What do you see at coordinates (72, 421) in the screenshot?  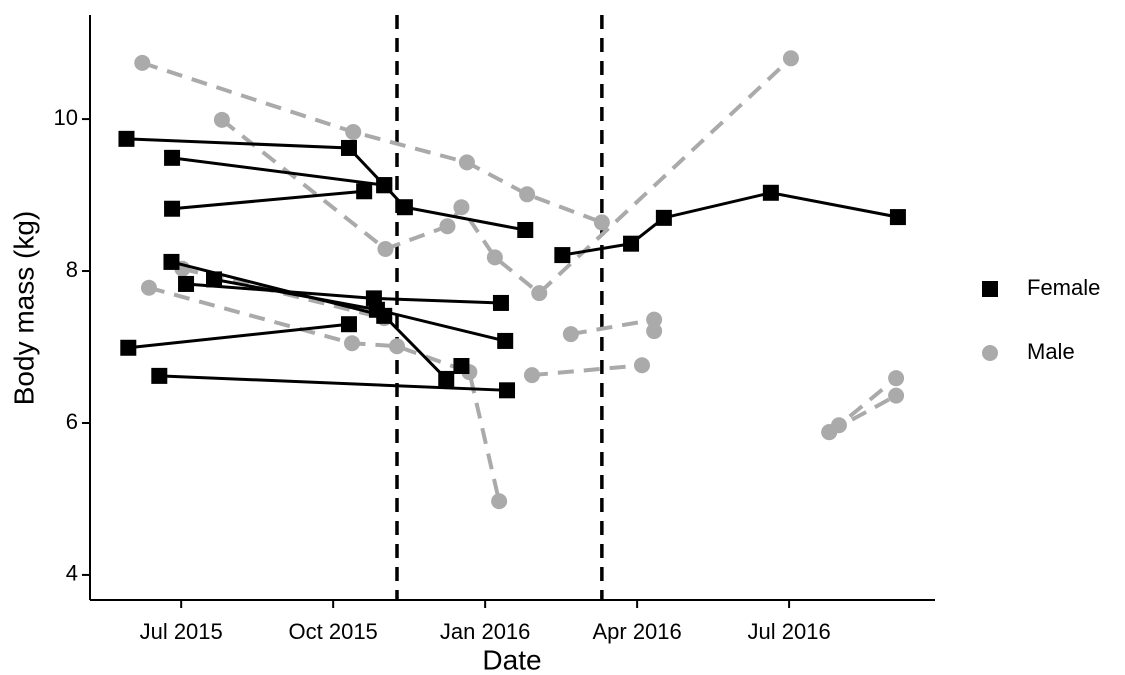 I see `y-tick-label: 6` at bounding box center [72, 421].